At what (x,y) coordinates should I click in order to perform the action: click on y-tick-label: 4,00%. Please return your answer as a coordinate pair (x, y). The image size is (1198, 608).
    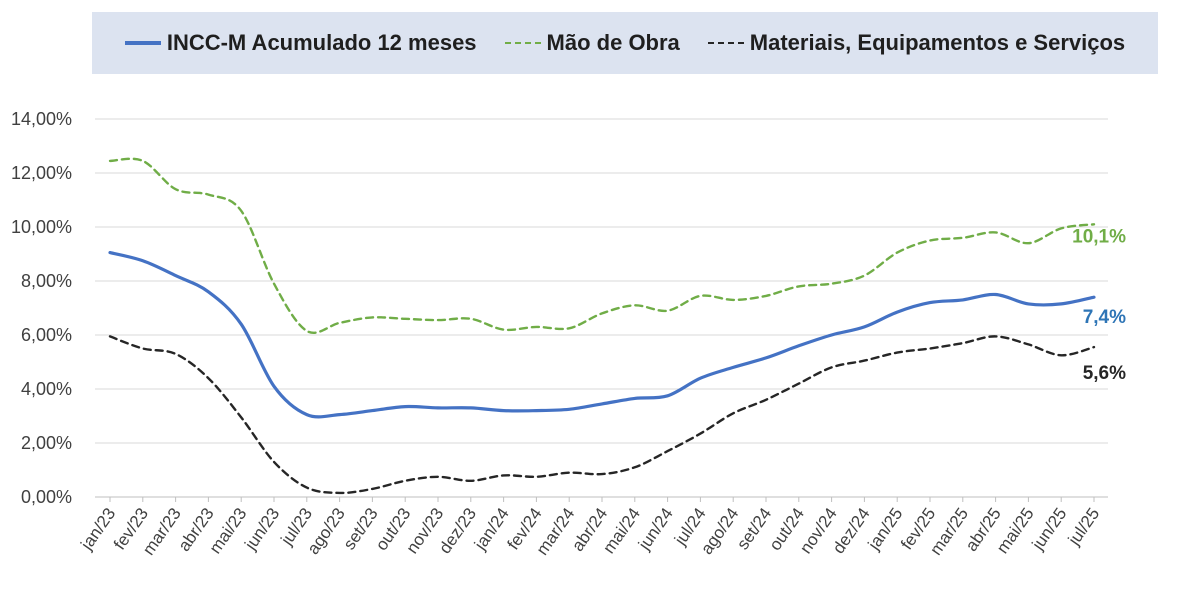
    Looking at the image, I should click on (46, 389).